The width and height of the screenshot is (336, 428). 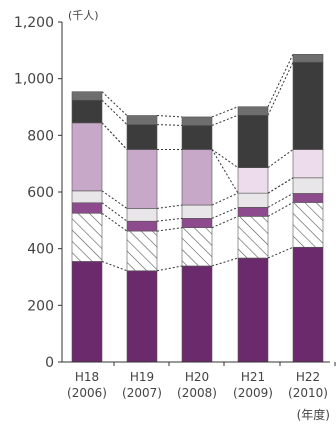 I want to click on x-tick-label: H19, so click(x=142, y=377).